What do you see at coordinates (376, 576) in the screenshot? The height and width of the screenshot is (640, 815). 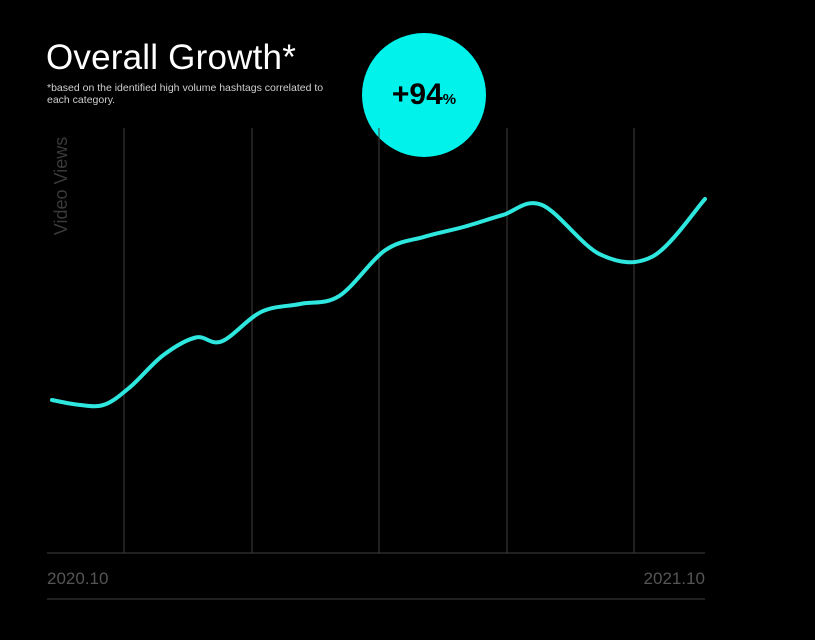 I see `axis-layer` at bounding box center [376, 576].